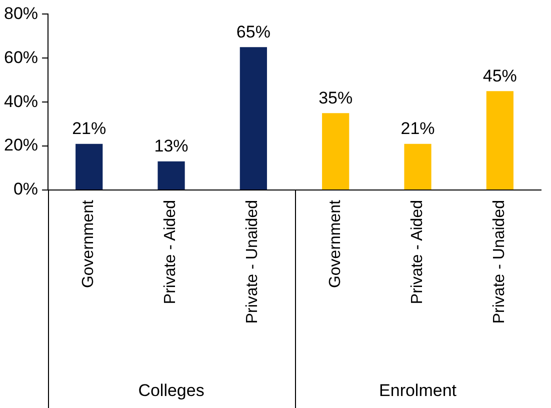  Describe the element at coordinates (21, 145) in the screenshot. I see `y-tick-label: 20%` at that location.